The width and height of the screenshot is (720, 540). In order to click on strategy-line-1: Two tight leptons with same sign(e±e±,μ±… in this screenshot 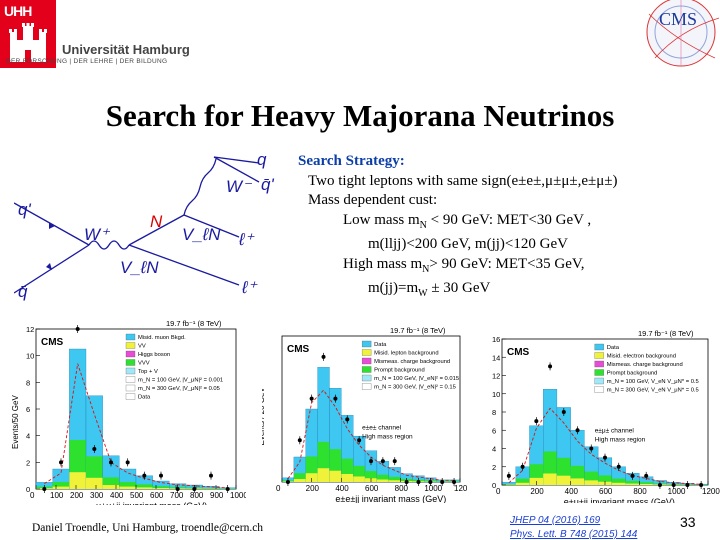, I will do `click(463, 180)`.